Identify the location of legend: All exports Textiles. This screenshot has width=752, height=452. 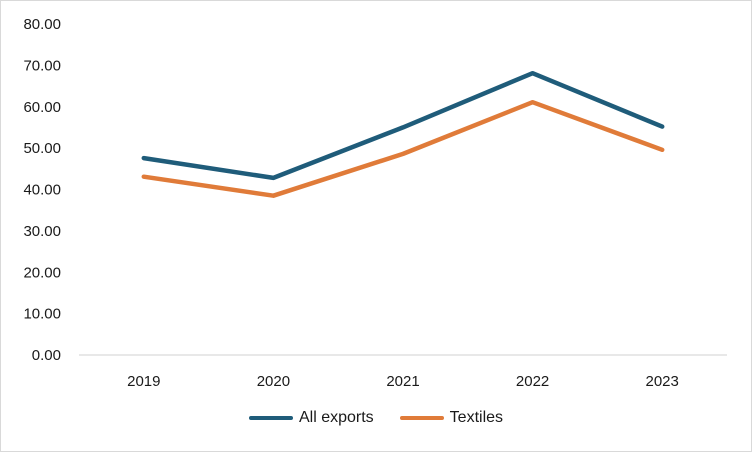
(376, 418).